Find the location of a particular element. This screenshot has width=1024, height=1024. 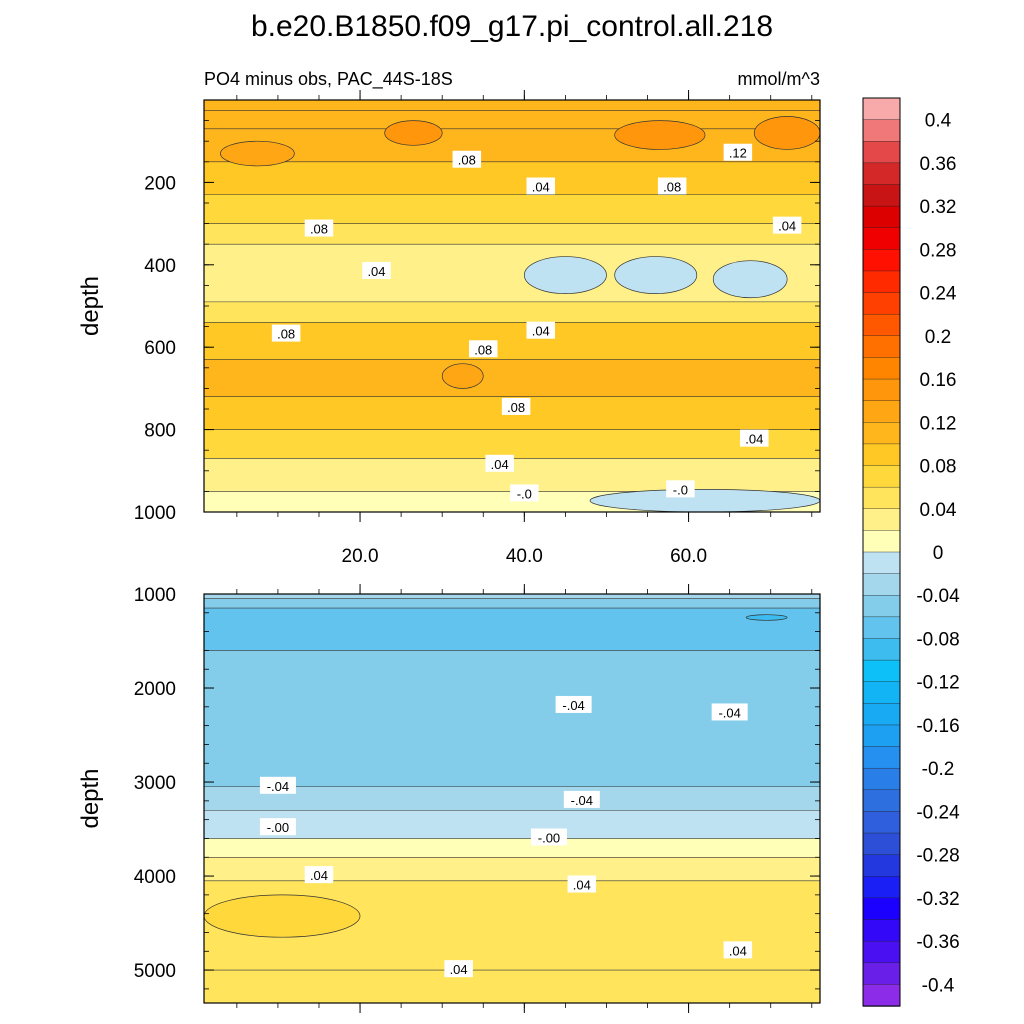

colorbar-tick-label: 0.36 is located at coordinates (938, 164).